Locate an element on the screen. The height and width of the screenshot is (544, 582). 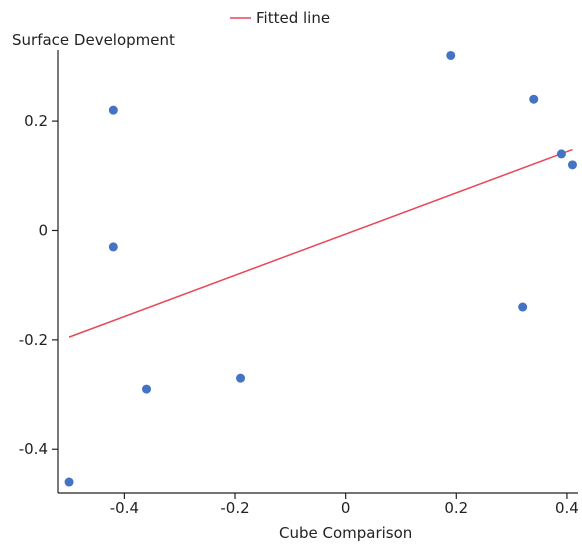
y-axis-title: Surface Development is located at coordinates (93, 40).